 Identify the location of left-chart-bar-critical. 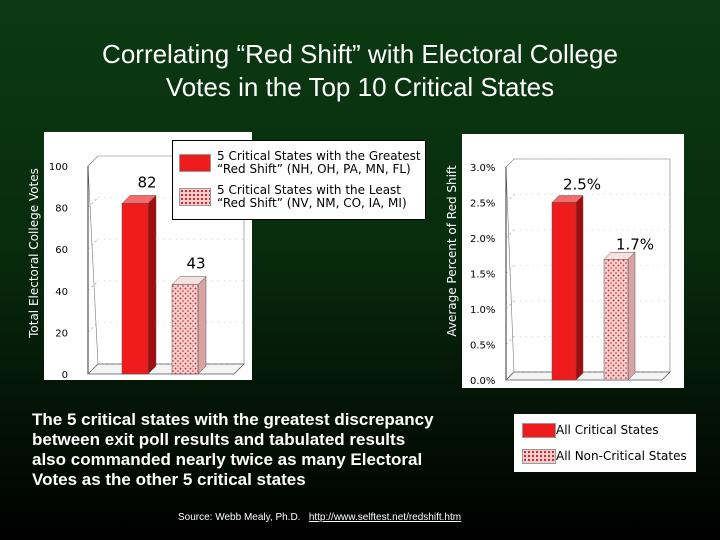
(139, 284).